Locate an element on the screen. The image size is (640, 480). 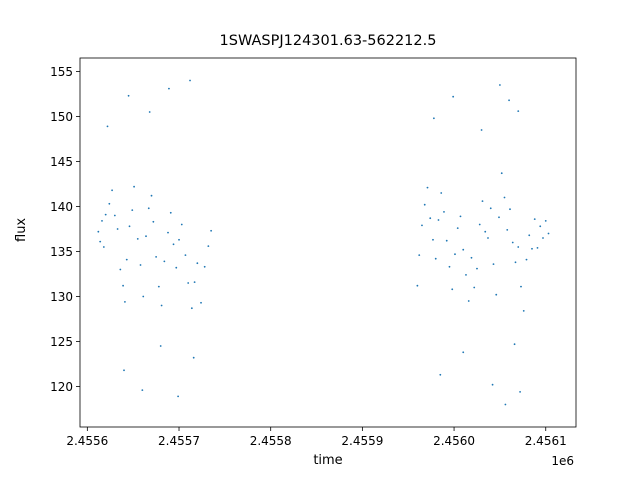
y-tick-label: 120 is located at coordinates (61, 387).